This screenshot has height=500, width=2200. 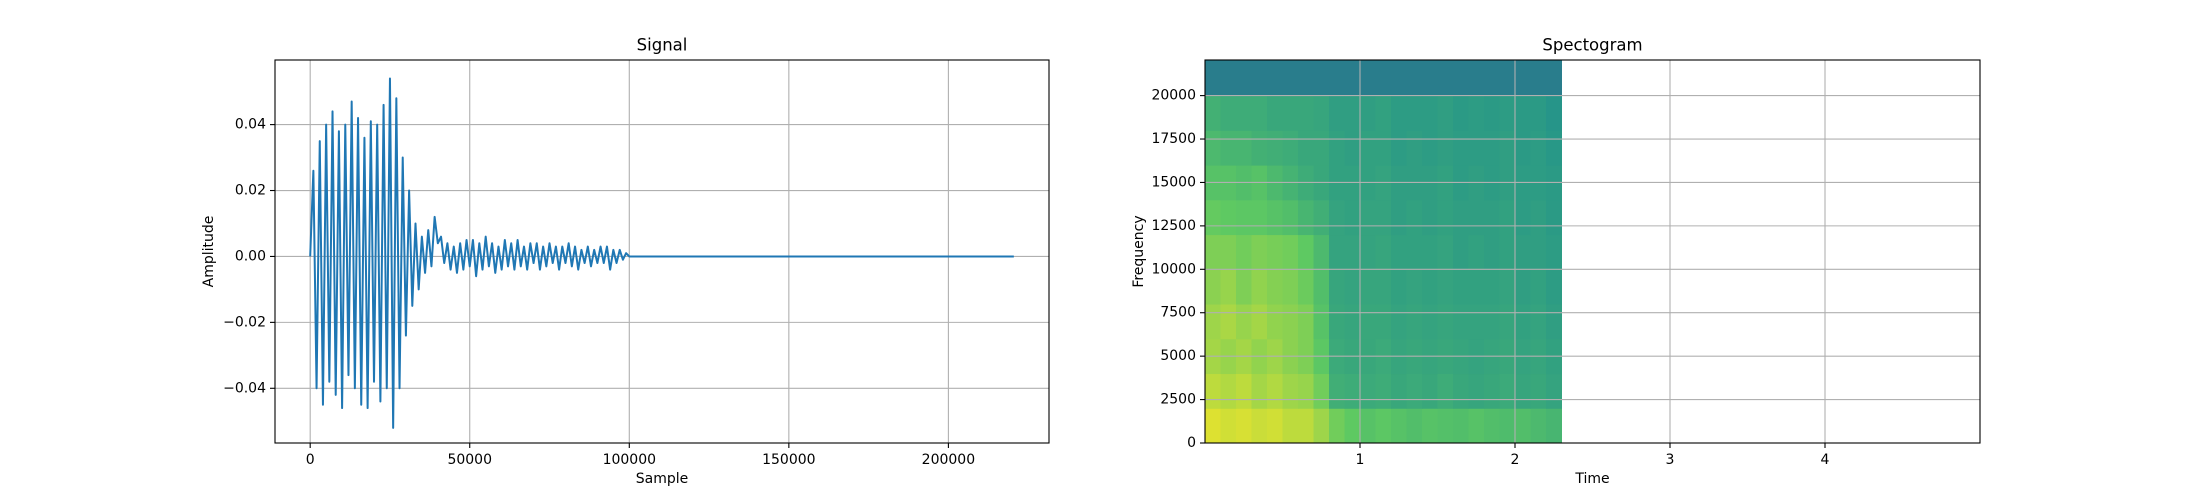 I want to click on y-tick-label: 20000, so click(x=1173, y=96).